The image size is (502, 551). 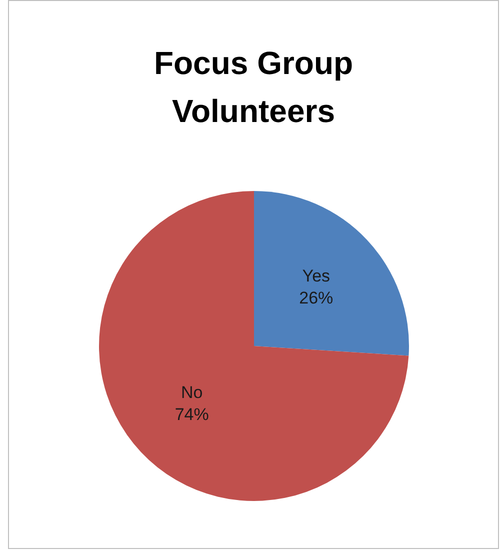 What do you see at coordinates (253, 87) in the screenshot?
I see `chart-title: Focus Group Volunteers` at bounding box center [253, 87].